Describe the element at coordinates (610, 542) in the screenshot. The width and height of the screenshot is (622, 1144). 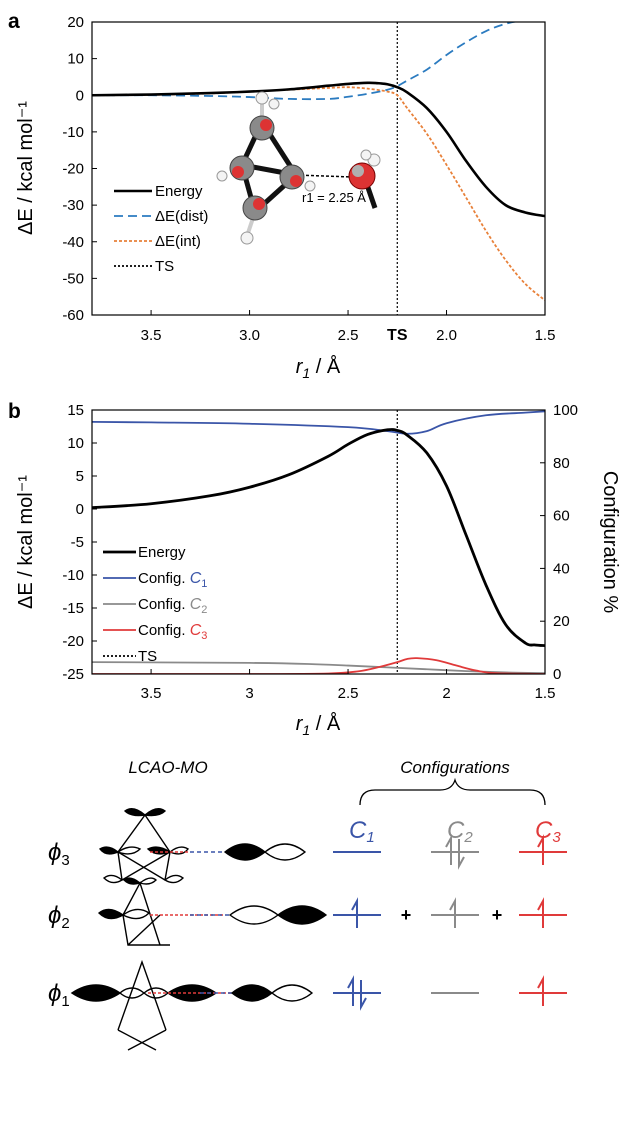
I see `panel-b-y-right-label: Configuration %` at that location.